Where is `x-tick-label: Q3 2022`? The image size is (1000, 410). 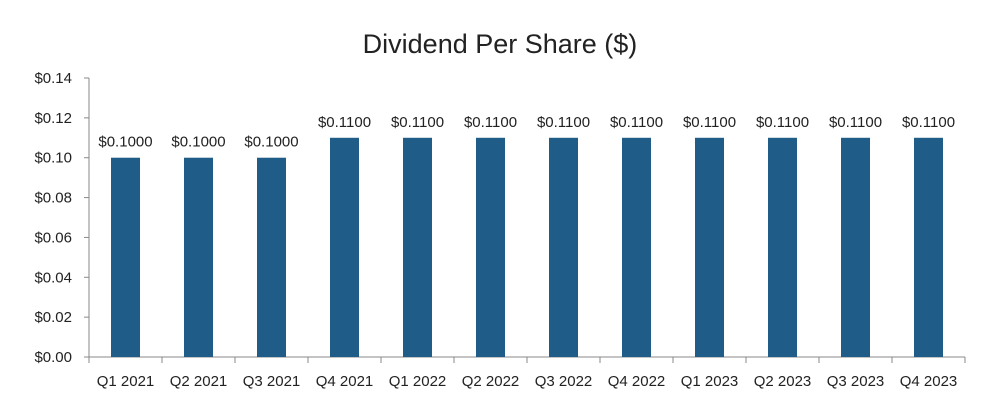
x-tick-label: Q3 2022 is located at coordinates (564, 381).